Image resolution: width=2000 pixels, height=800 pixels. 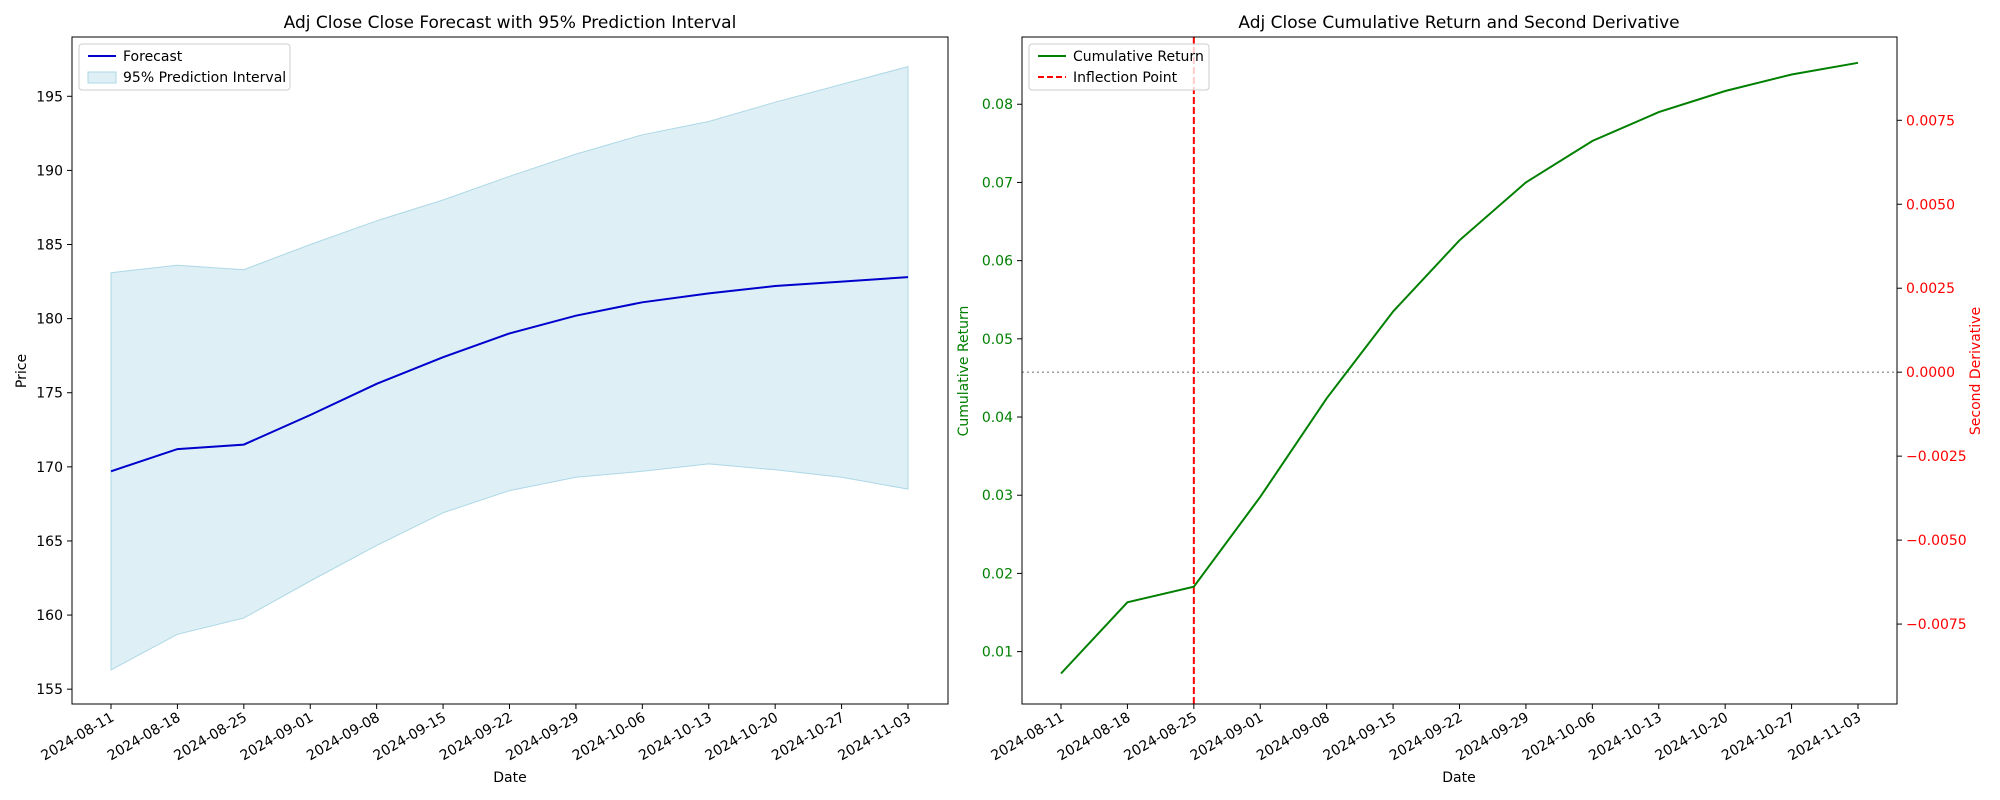 I want to click on right-y-tick-label: 0.0000, so click(x=1930, y=373).